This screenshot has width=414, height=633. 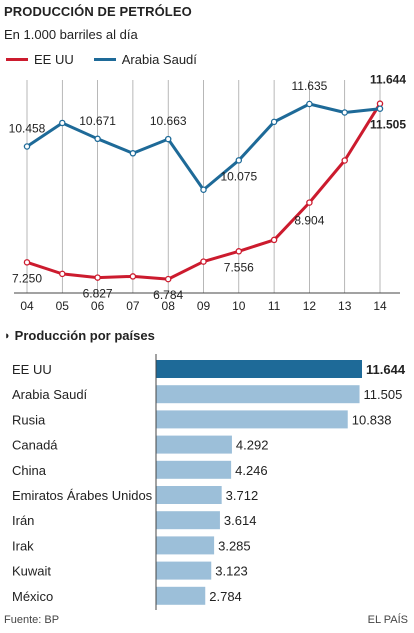 I want to click on bar-category-8: Kuwait, so click(x=31, y=571).